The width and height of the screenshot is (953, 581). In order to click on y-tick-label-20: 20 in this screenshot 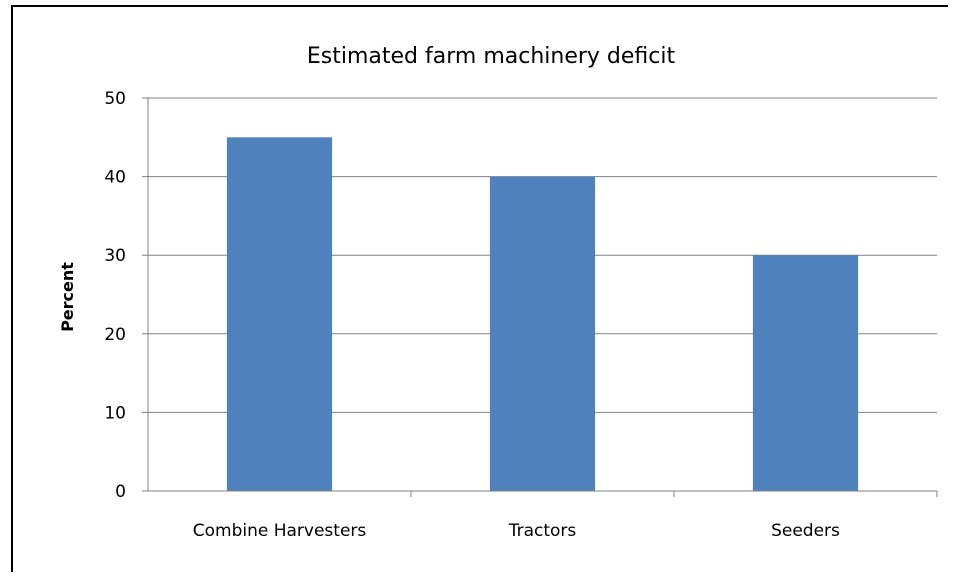, I will do `click(115, 335)`.